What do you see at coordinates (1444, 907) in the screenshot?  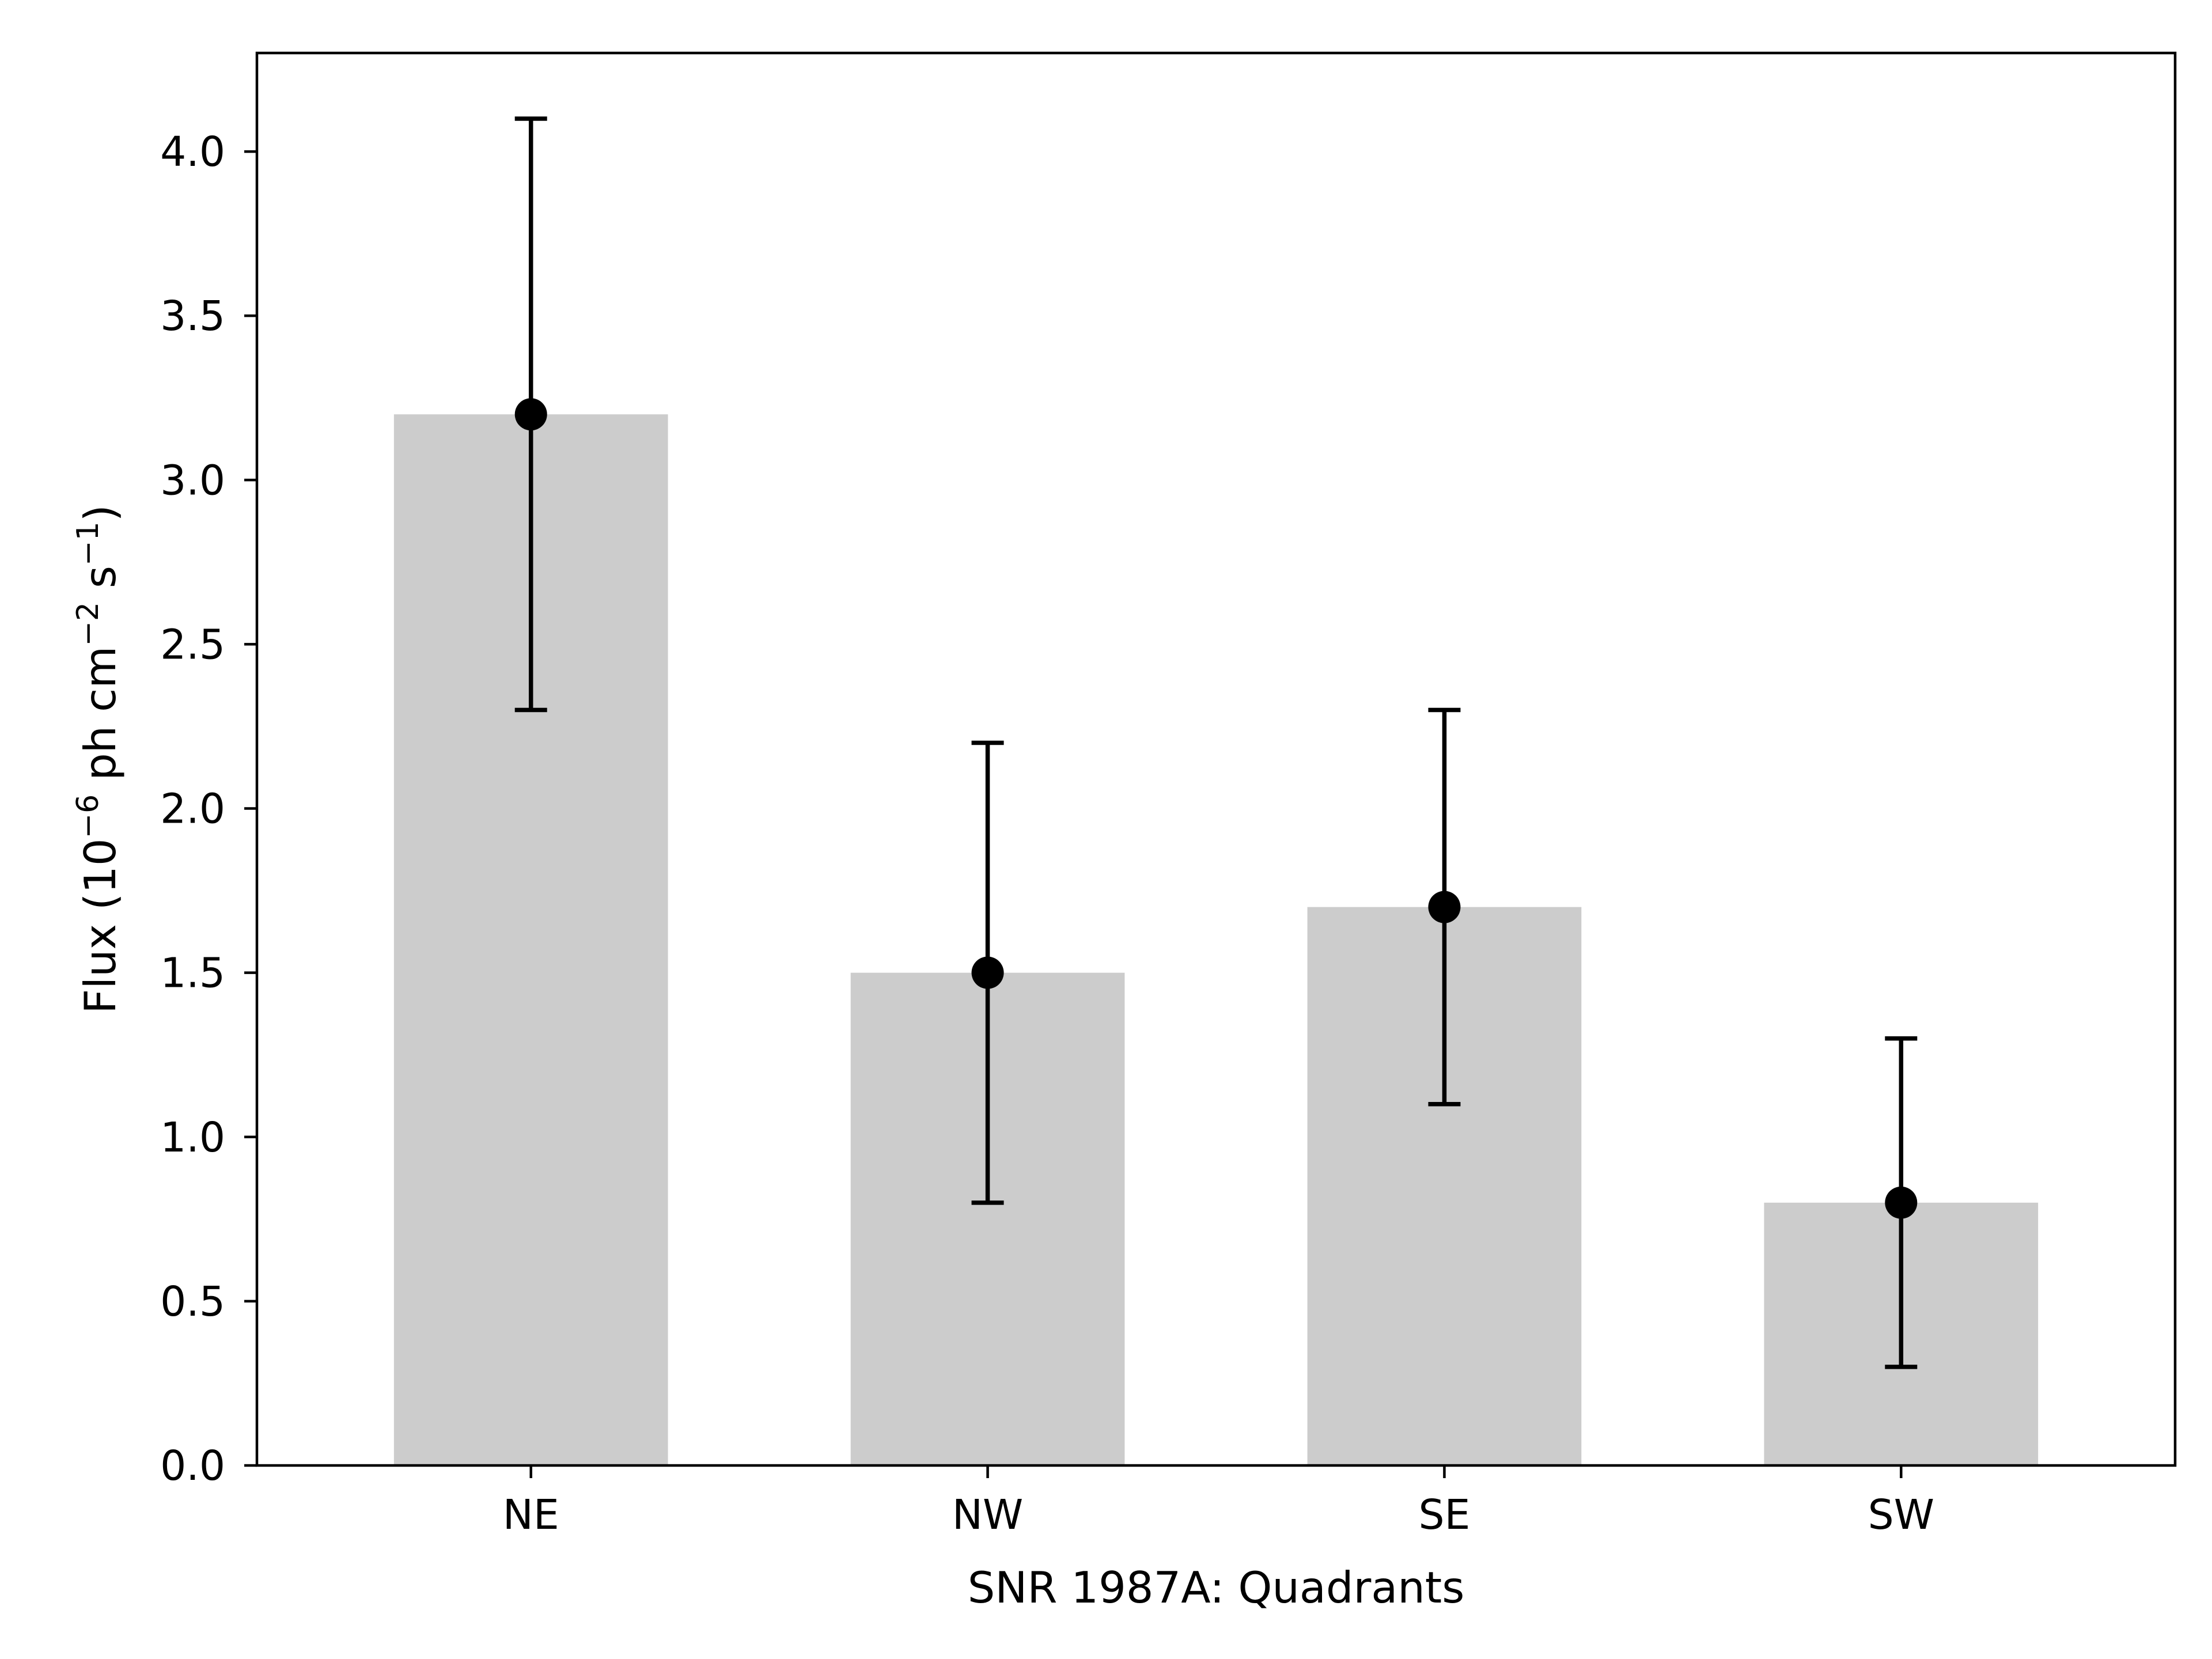 I see `data-point-se` at bounding box center [1444, 907].